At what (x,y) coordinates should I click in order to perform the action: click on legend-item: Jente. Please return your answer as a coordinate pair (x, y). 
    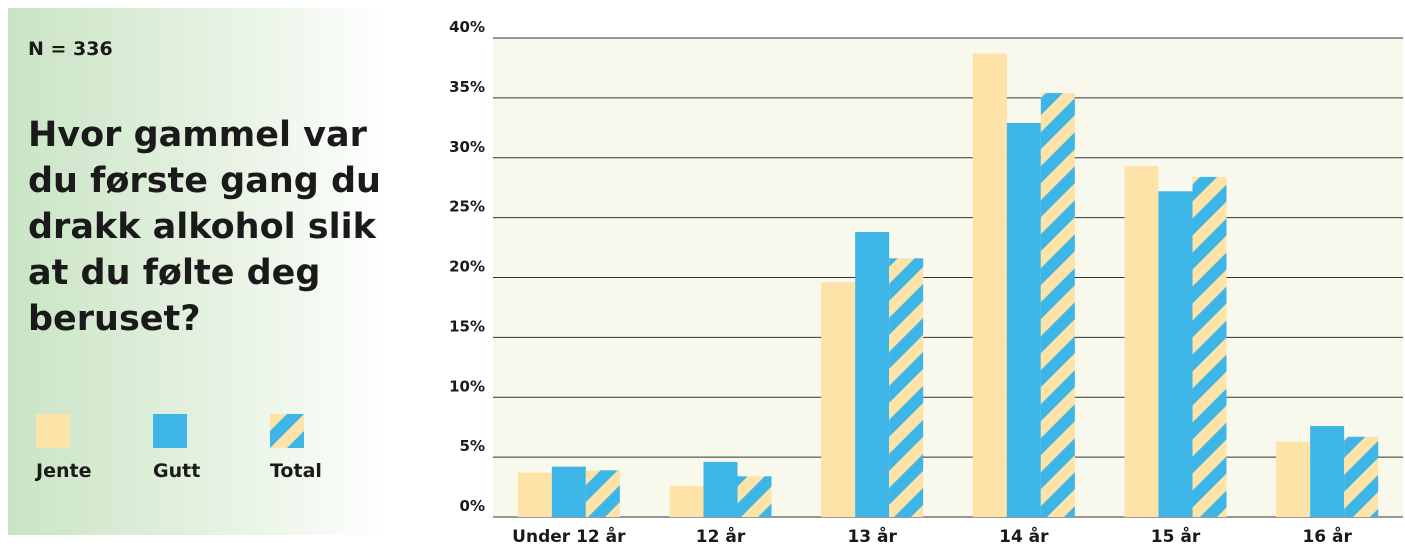
    Looking at the image, I should click on (91, 448).